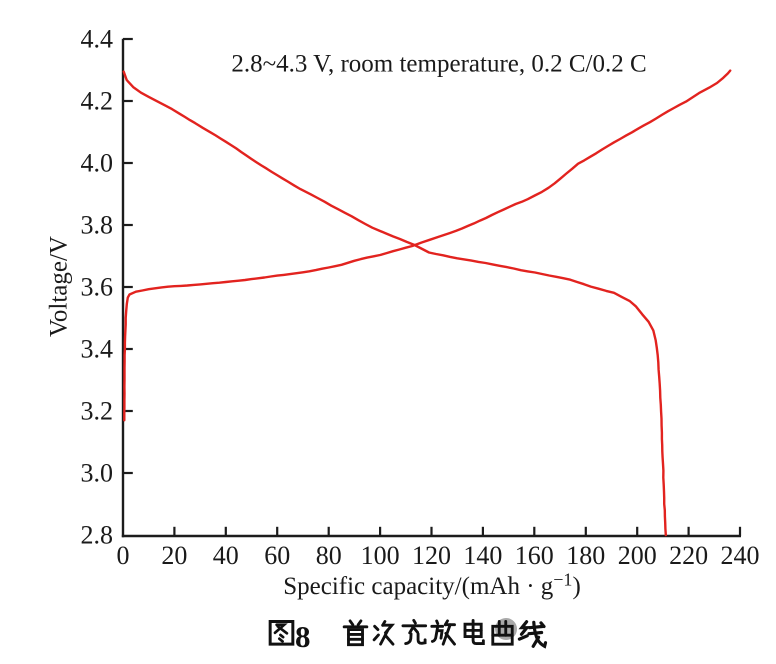  Describe the element at coordinates (97, 535) in the screenshot. I see `svg-text: 2.8` at that location.